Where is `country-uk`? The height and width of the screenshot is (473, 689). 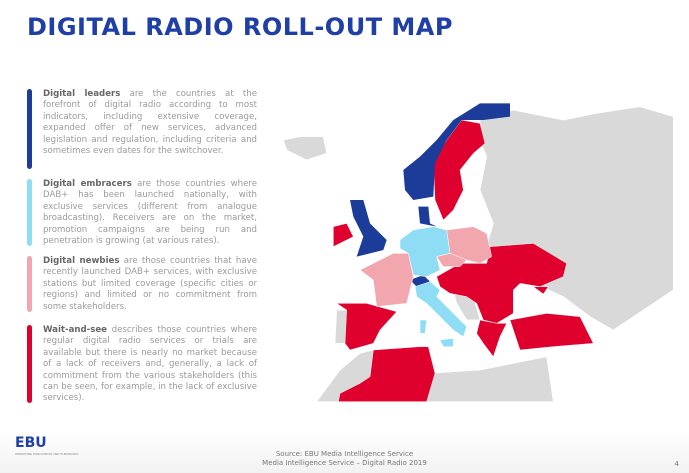 country-uk is located at coordinates (368, 228).